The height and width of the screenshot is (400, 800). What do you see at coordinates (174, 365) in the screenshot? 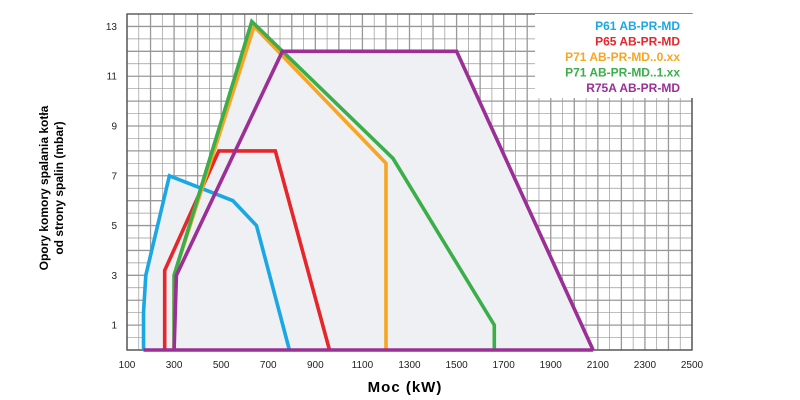
I see `x-tick-label: 300` at bounding box center [174, 365].